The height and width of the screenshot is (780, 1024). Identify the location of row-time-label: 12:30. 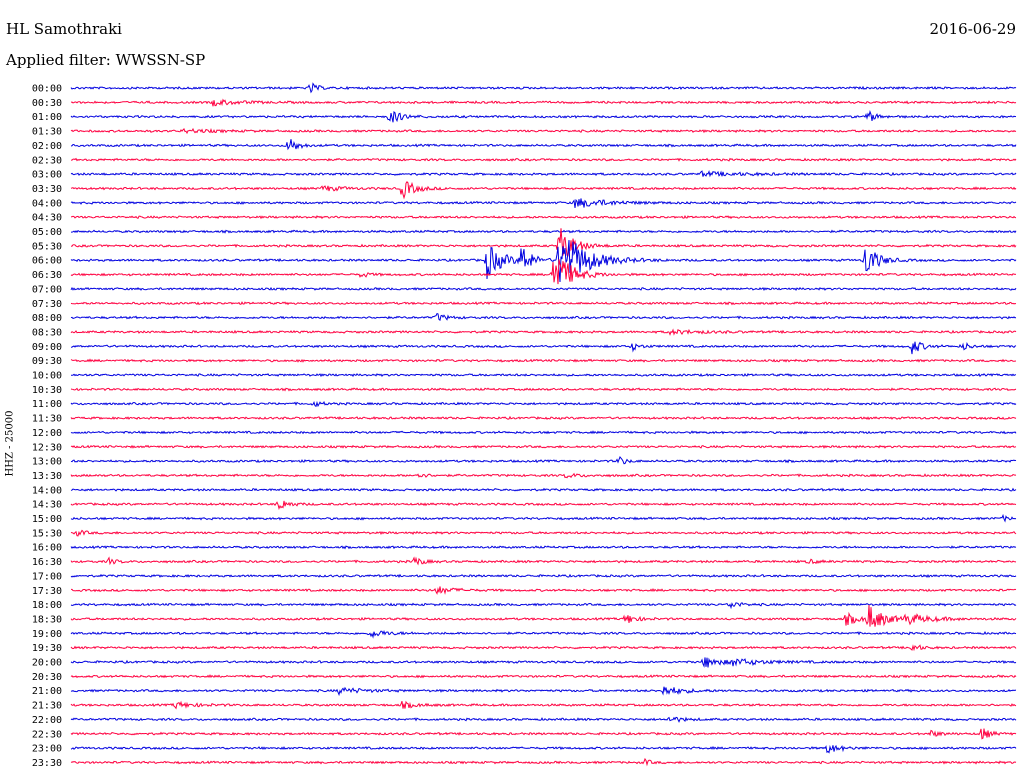
(47, 447).